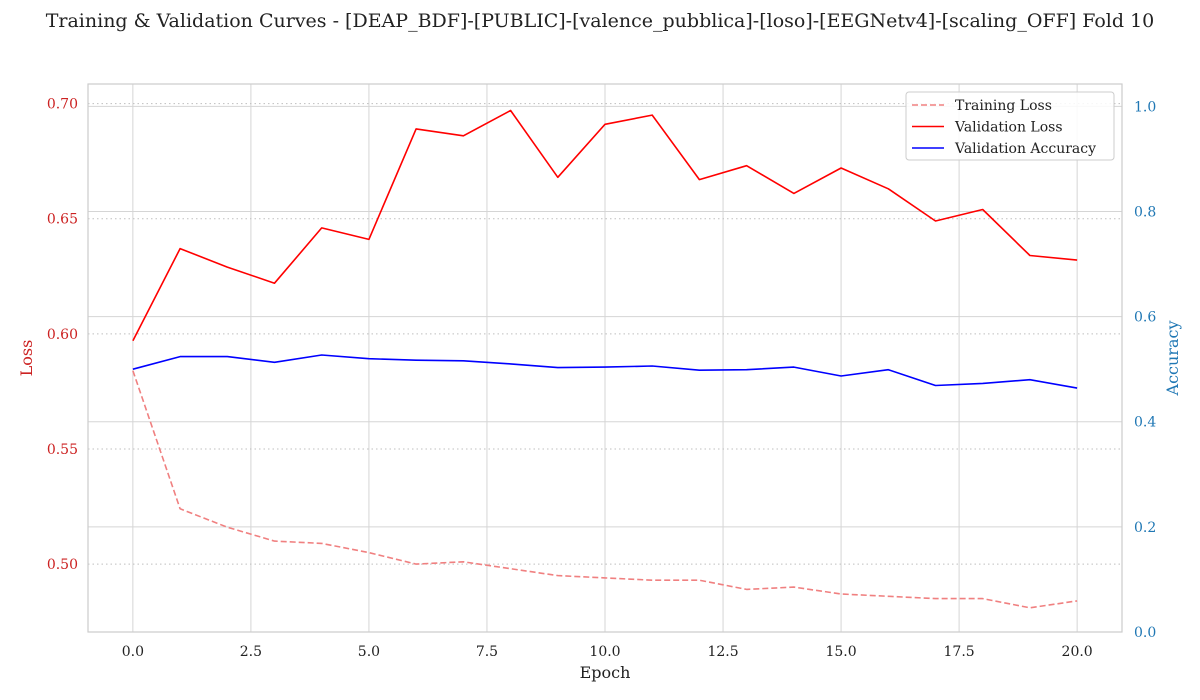 Image resolution: width=1200 pixels, height=700 pixels. I want to click on y-right-tick-label: 1.0, so click(1145, 107).